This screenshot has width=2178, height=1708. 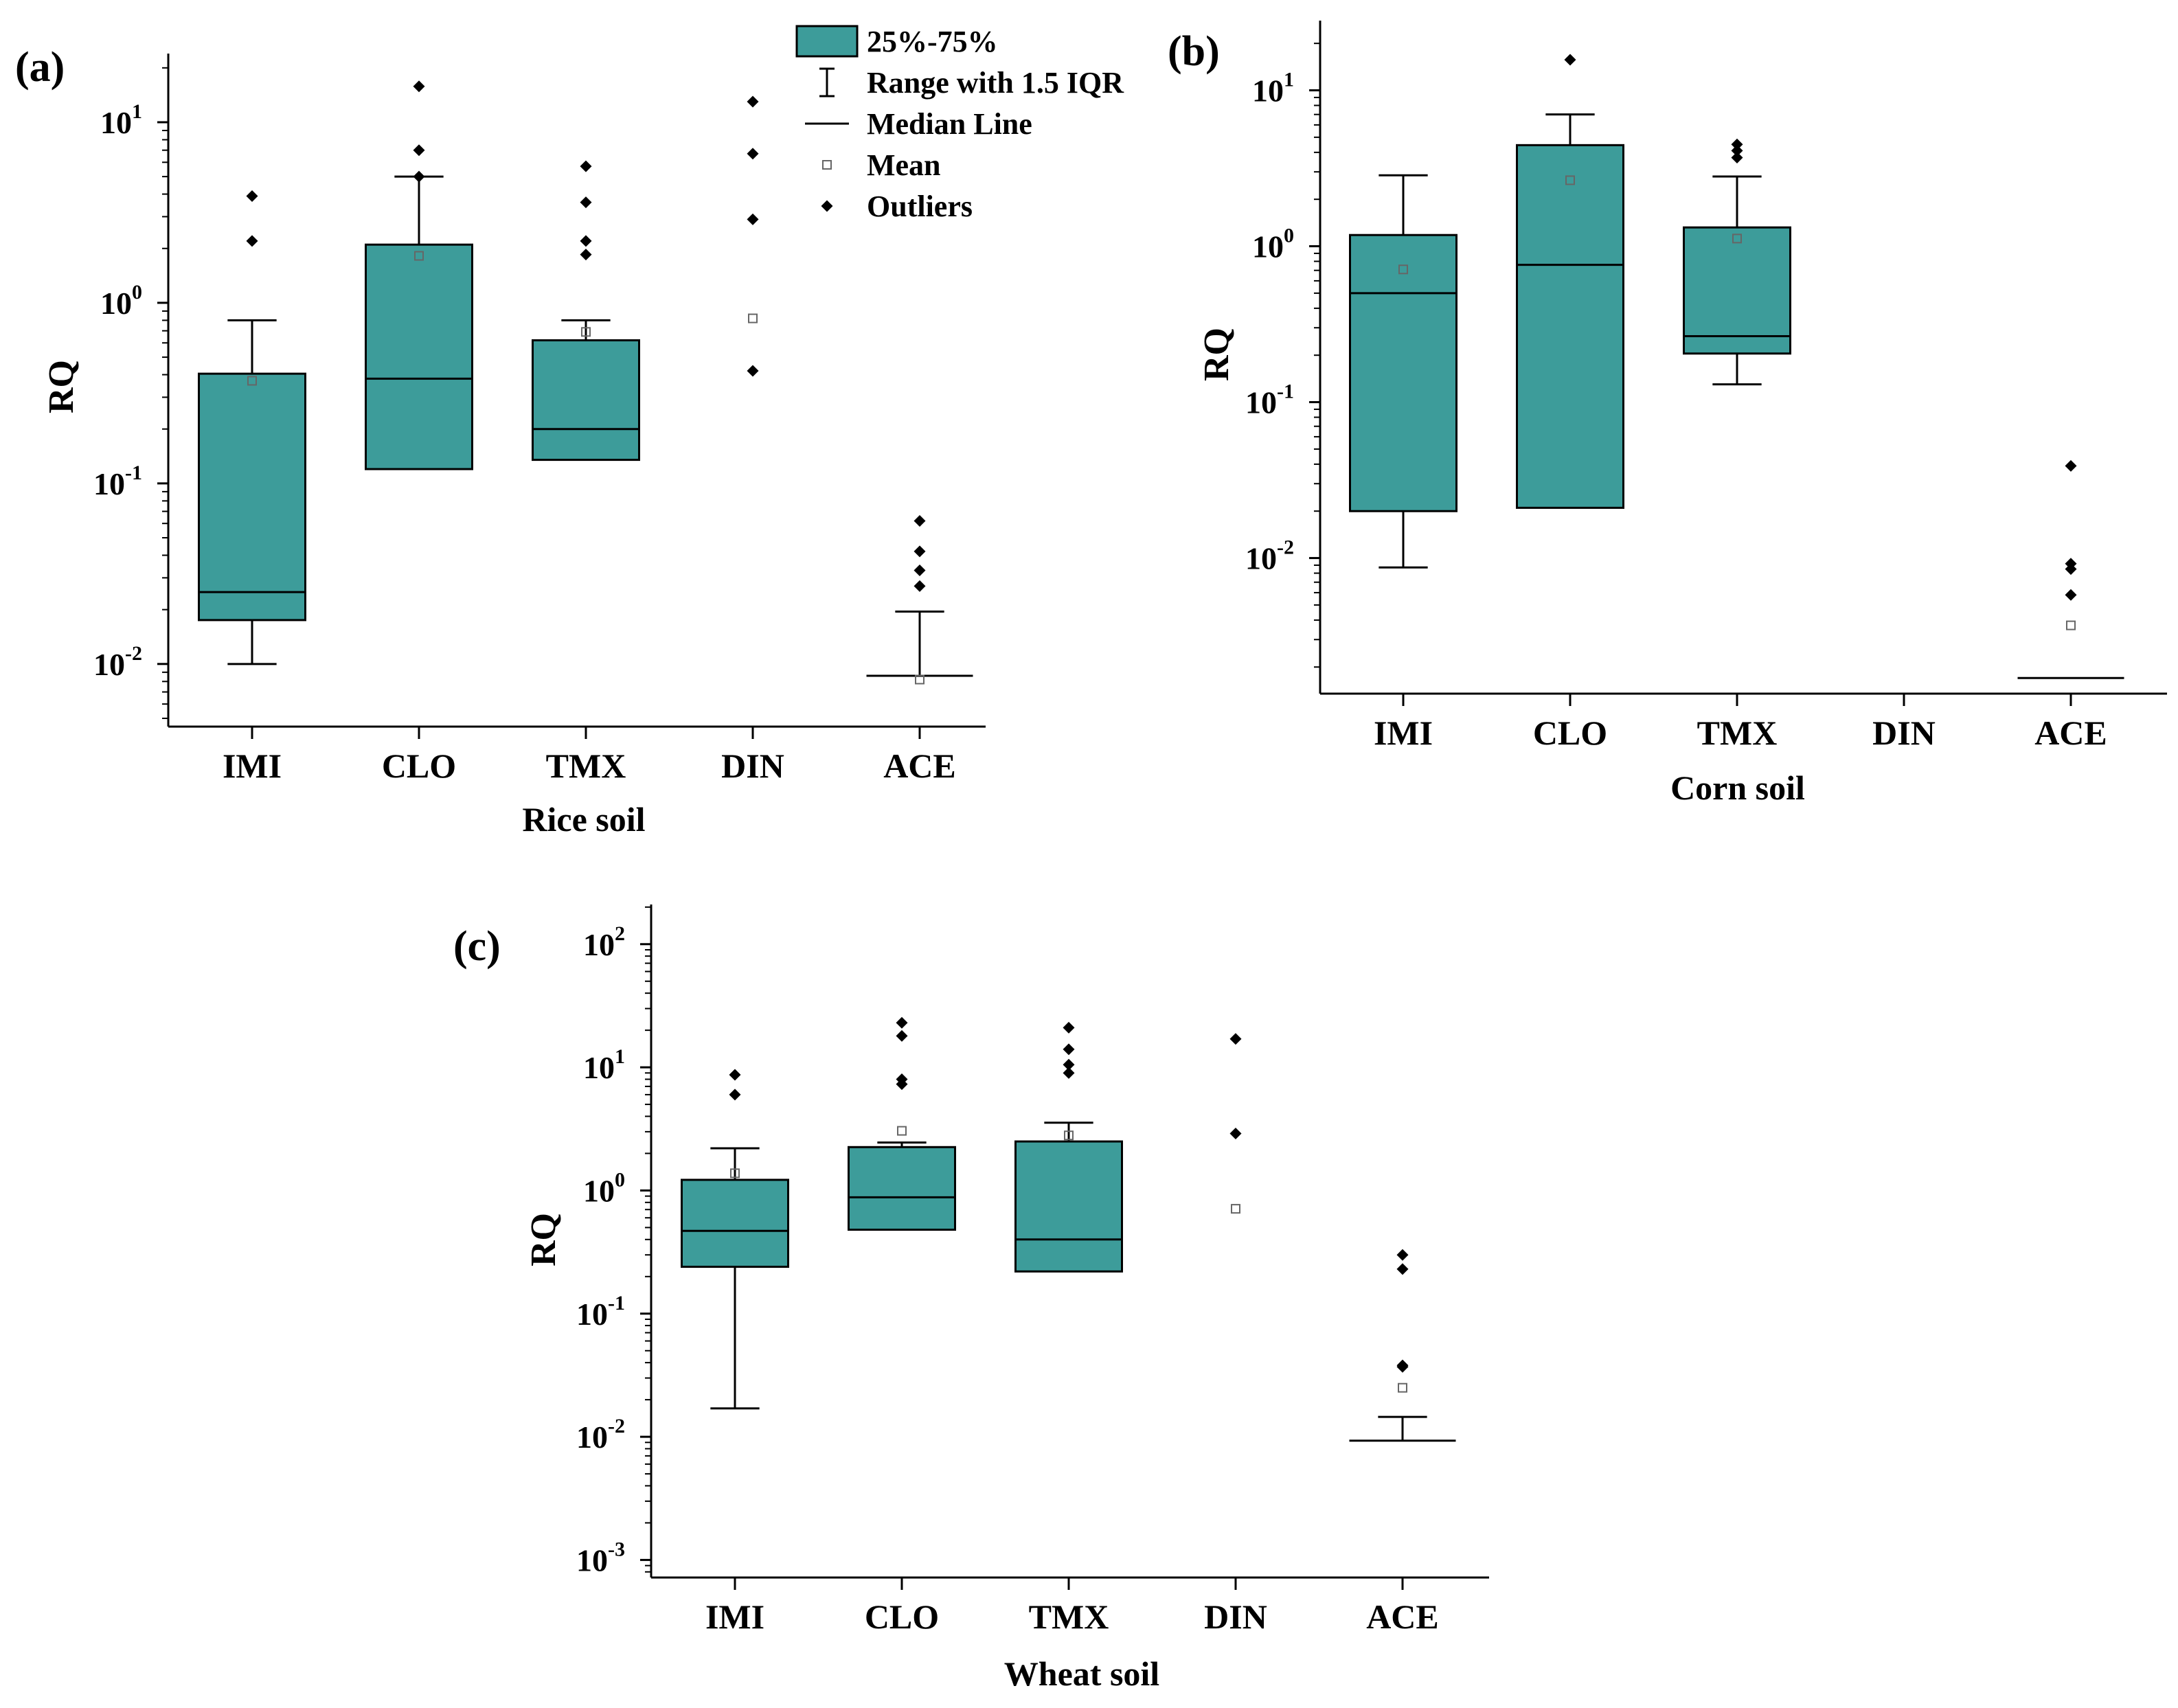 What do you see at coordinates (543, 1240) in the screenshot?
I see `y-axis-label-c: RQ` at bounding box center [543, 1240].